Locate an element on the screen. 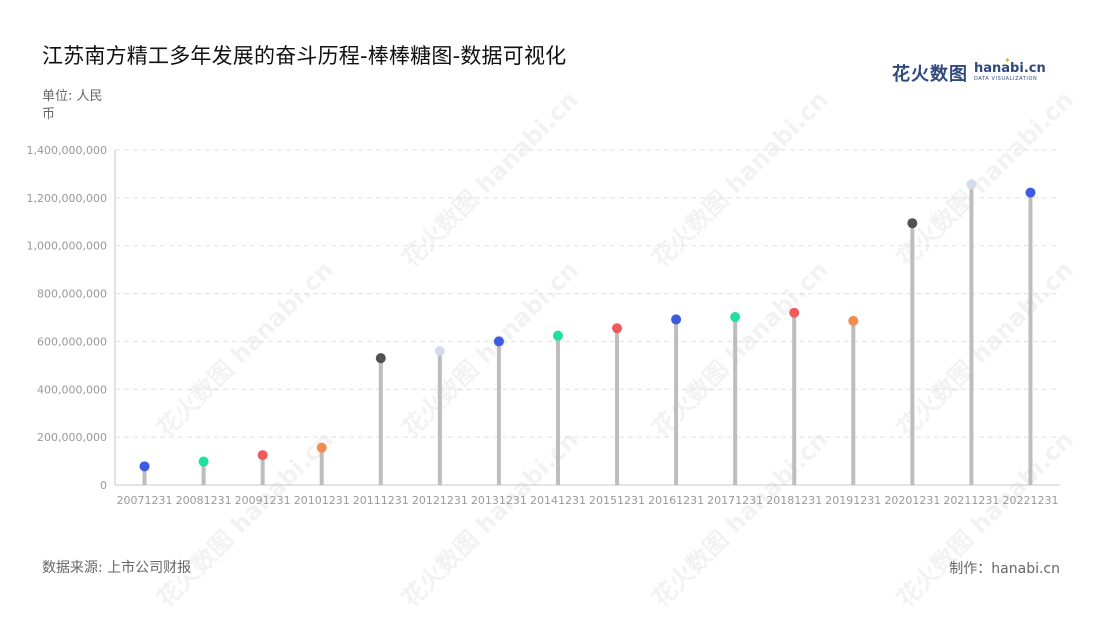  y-tick-label: 1,400,000,000 is located at coordinates (67, 150).